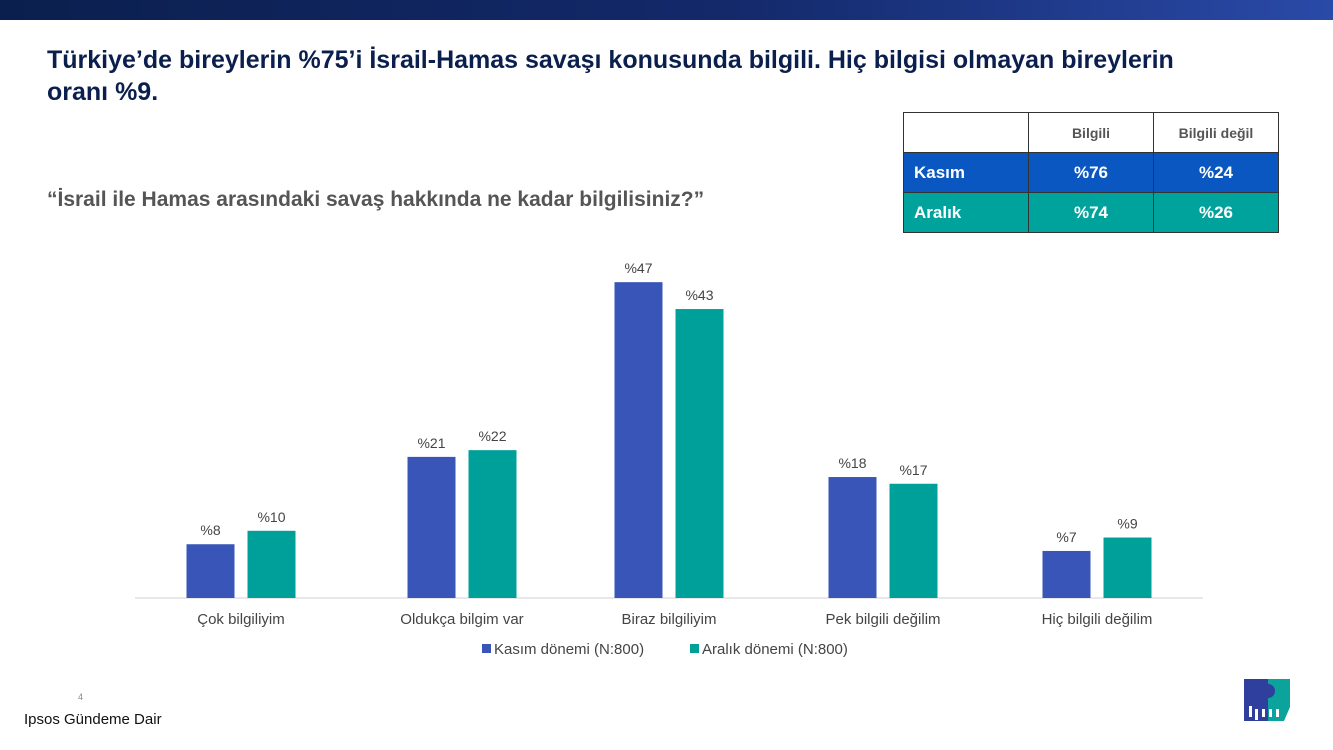  Describe the element at coordinates (638, 268) in the screenshot. I see `data-label: %47` at that location.